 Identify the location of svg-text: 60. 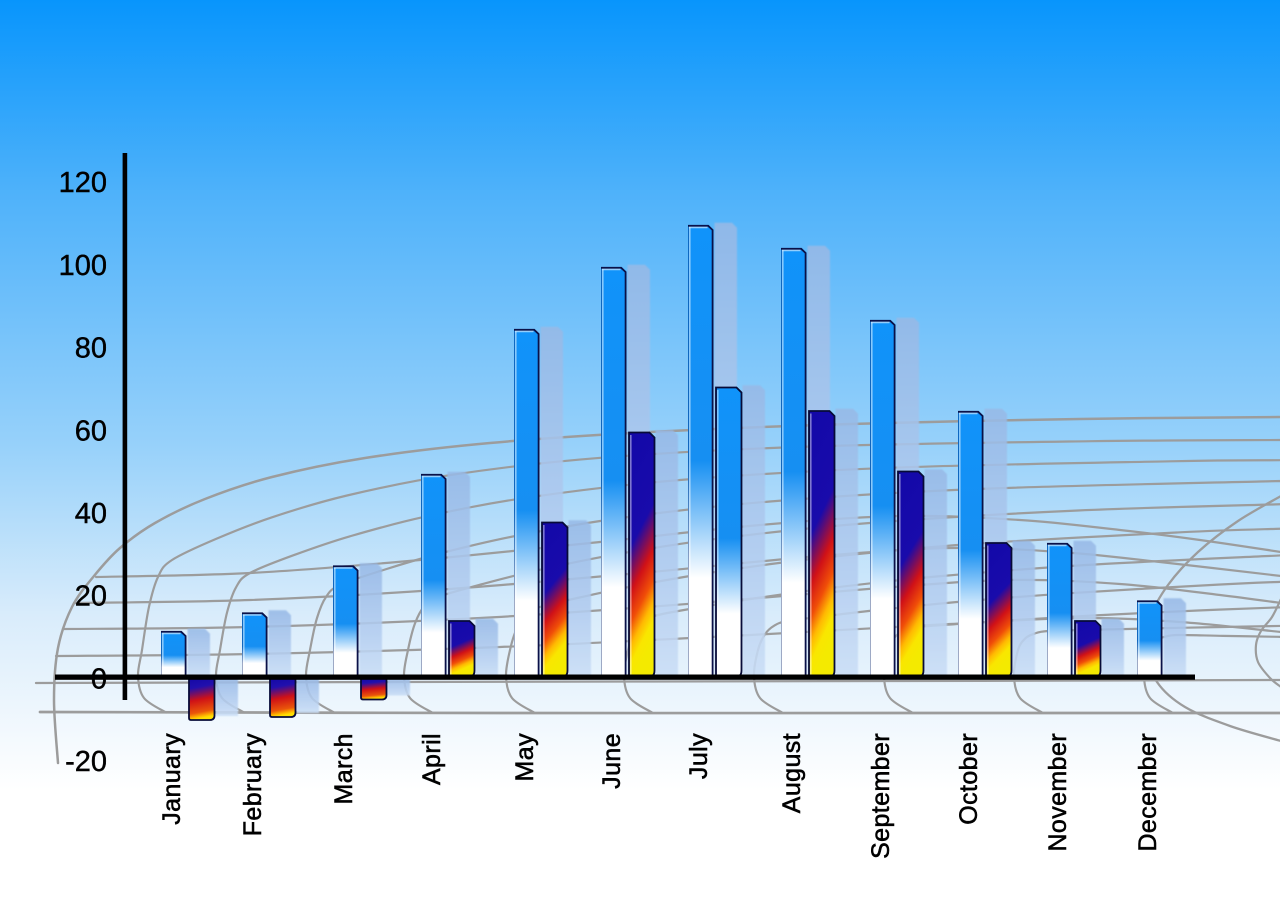
(91, 431).